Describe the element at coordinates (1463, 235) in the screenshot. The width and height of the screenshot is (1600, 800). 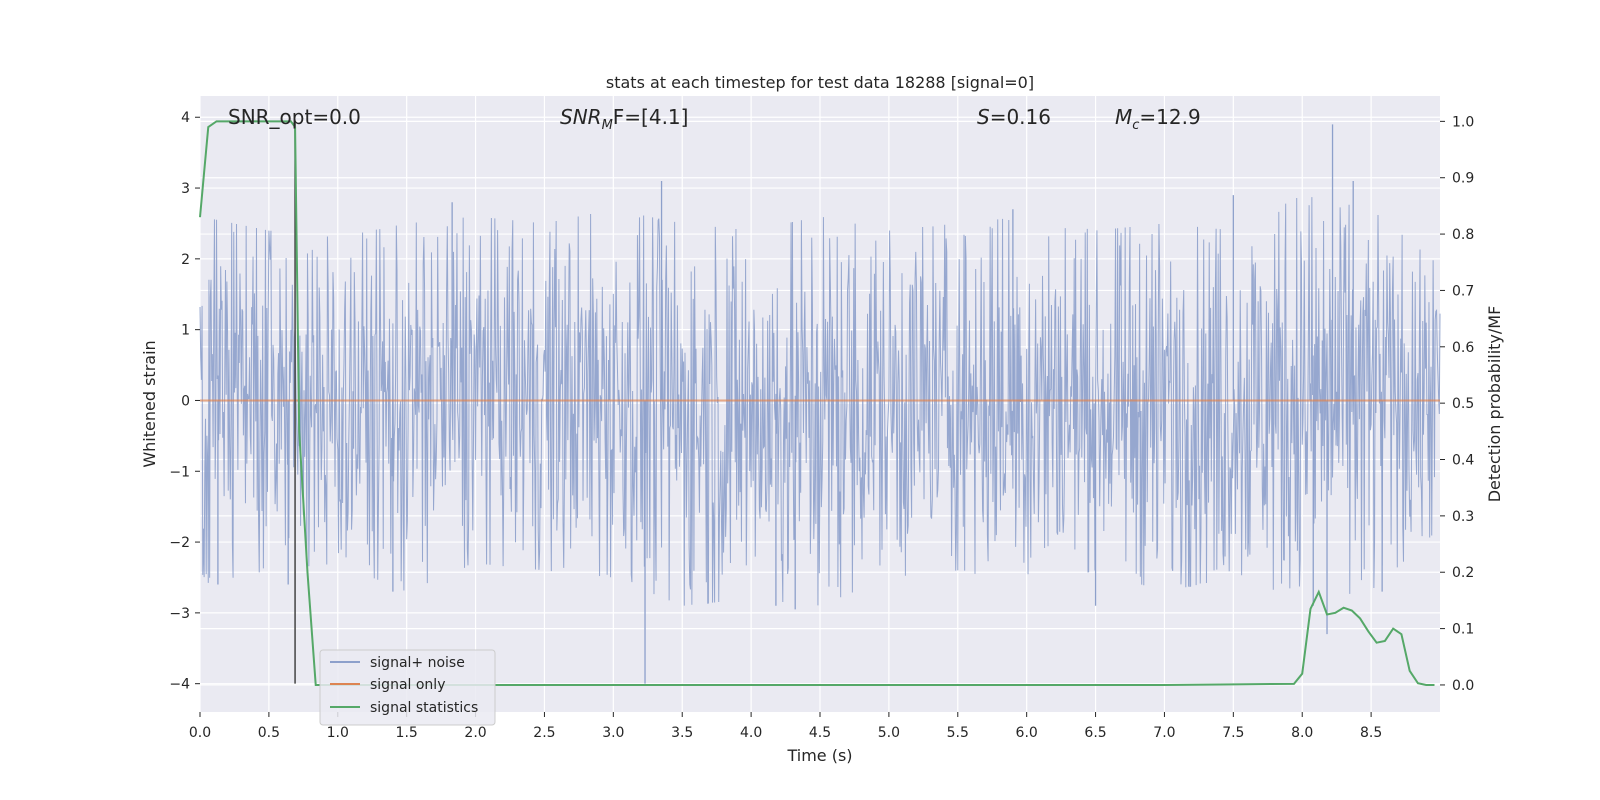
I see `y-right-tick-label: 0.8` at that location.